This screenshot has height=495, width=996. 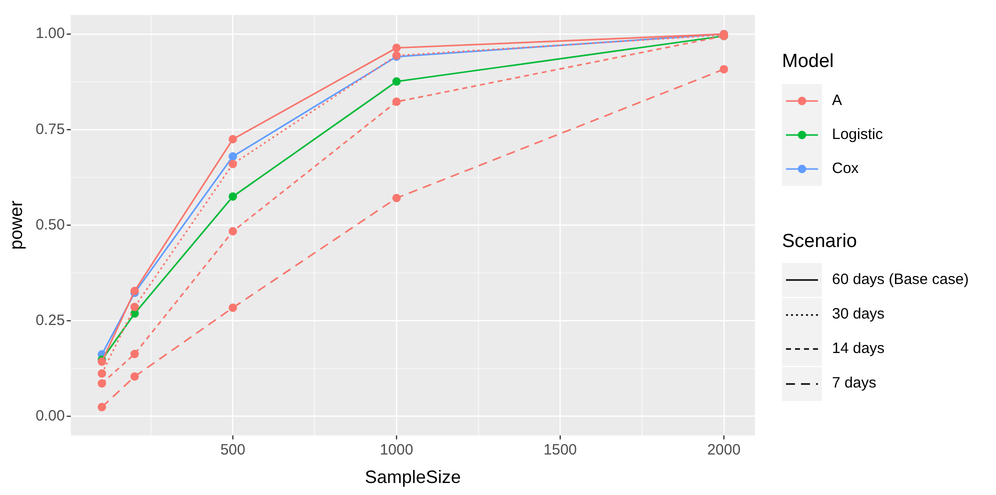 I want to click on text: Scenario, so click(x=819, y=241).